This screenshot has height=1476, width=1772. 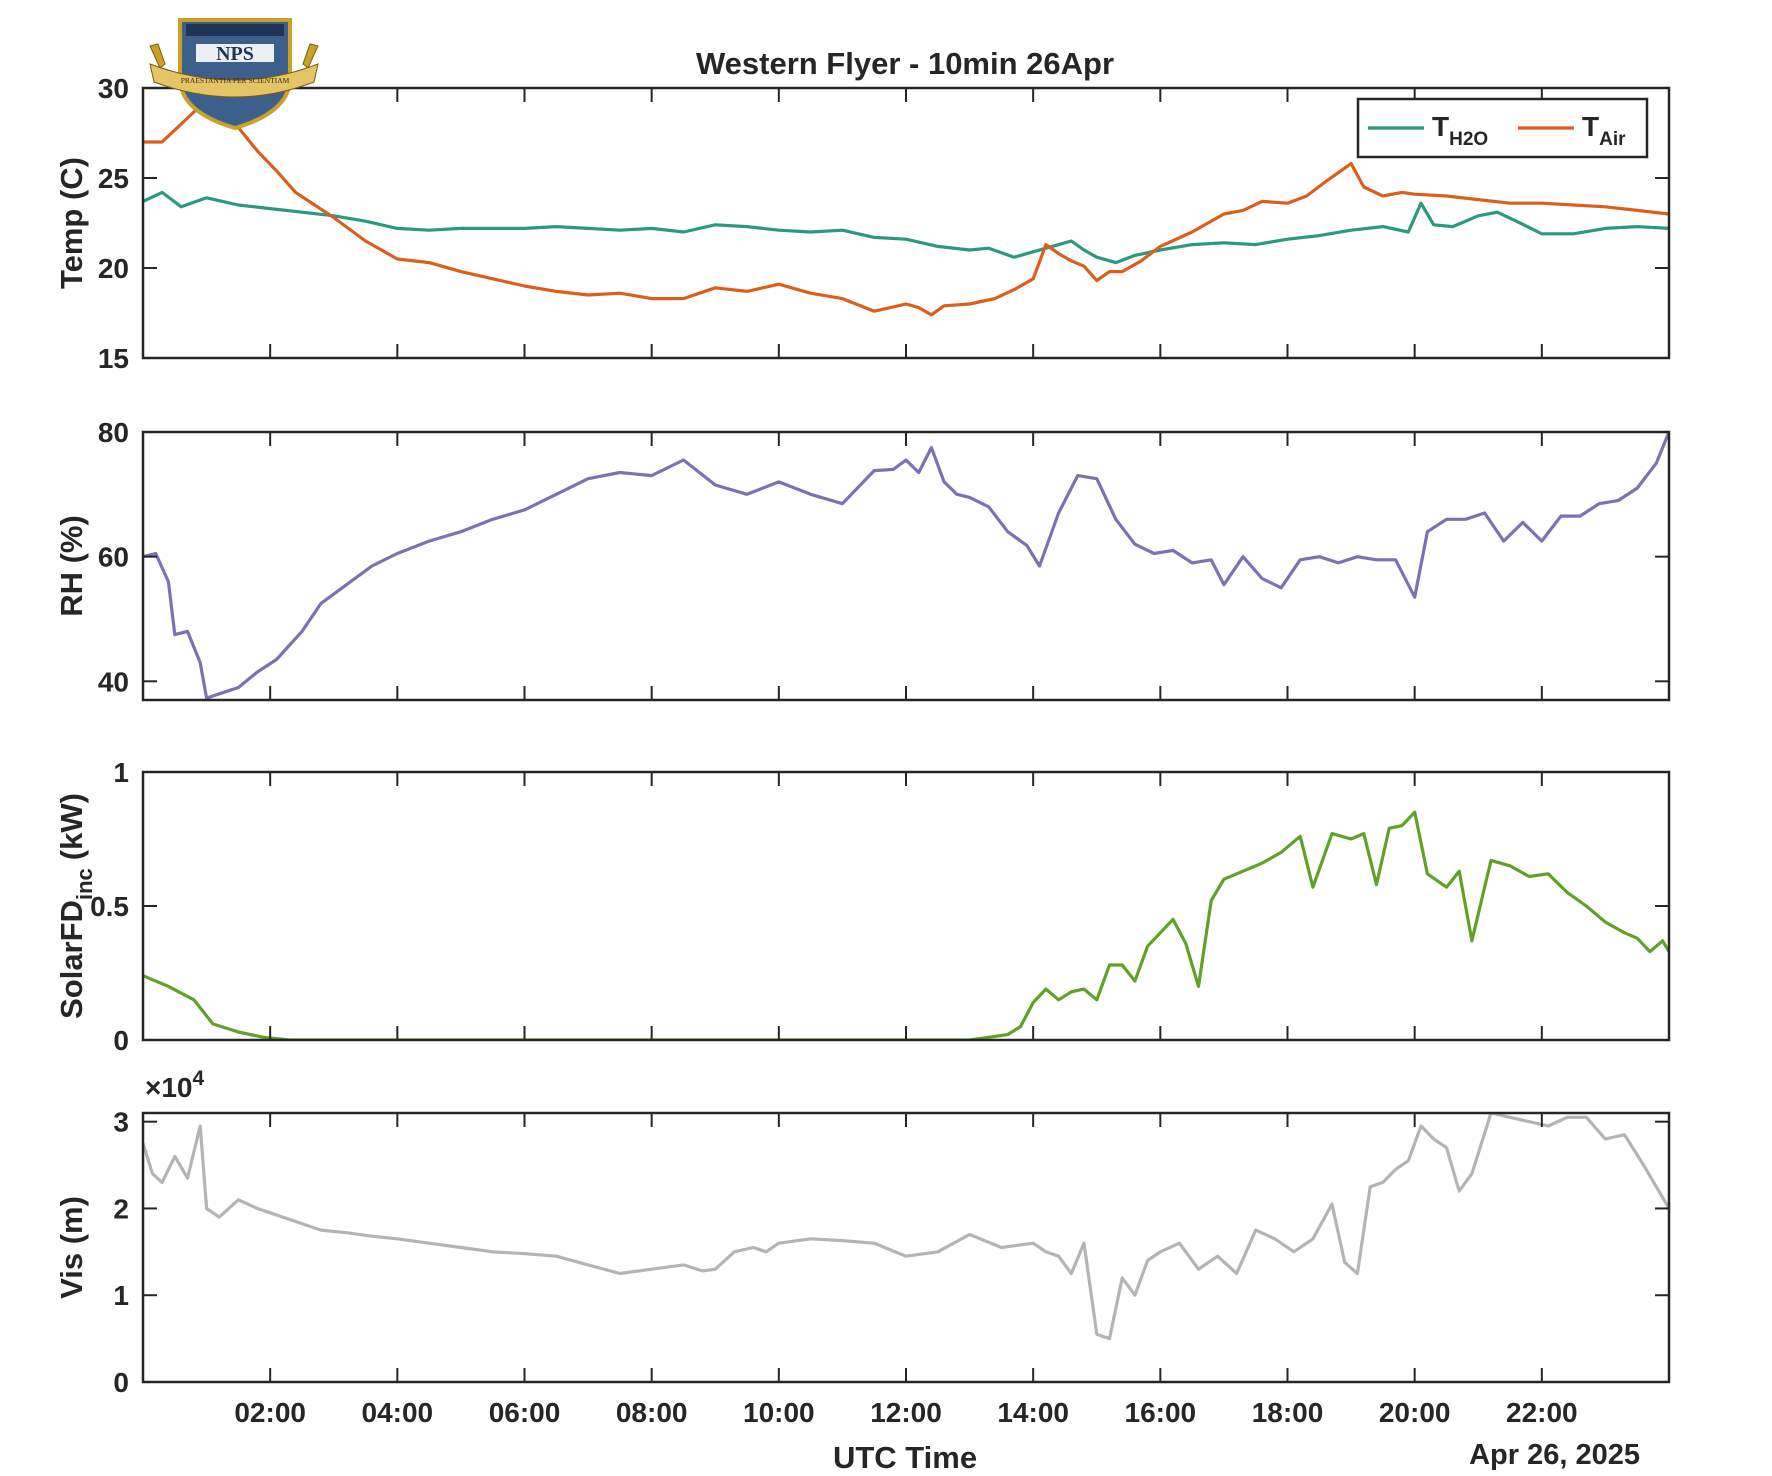 What do you see at coordinates (1554, 1455) in the screenshot?
I see `date-label: Apr 26, 2025` at bounding box center [1554, 1455].